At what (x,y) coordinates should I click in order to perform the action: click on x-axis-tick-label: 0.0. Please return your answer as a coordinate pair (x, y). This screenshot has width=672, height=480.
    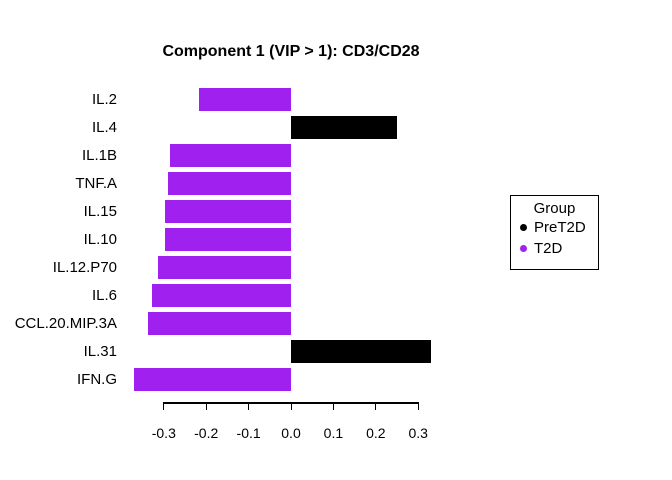
    Looking at the image, I should click on (291, 433).